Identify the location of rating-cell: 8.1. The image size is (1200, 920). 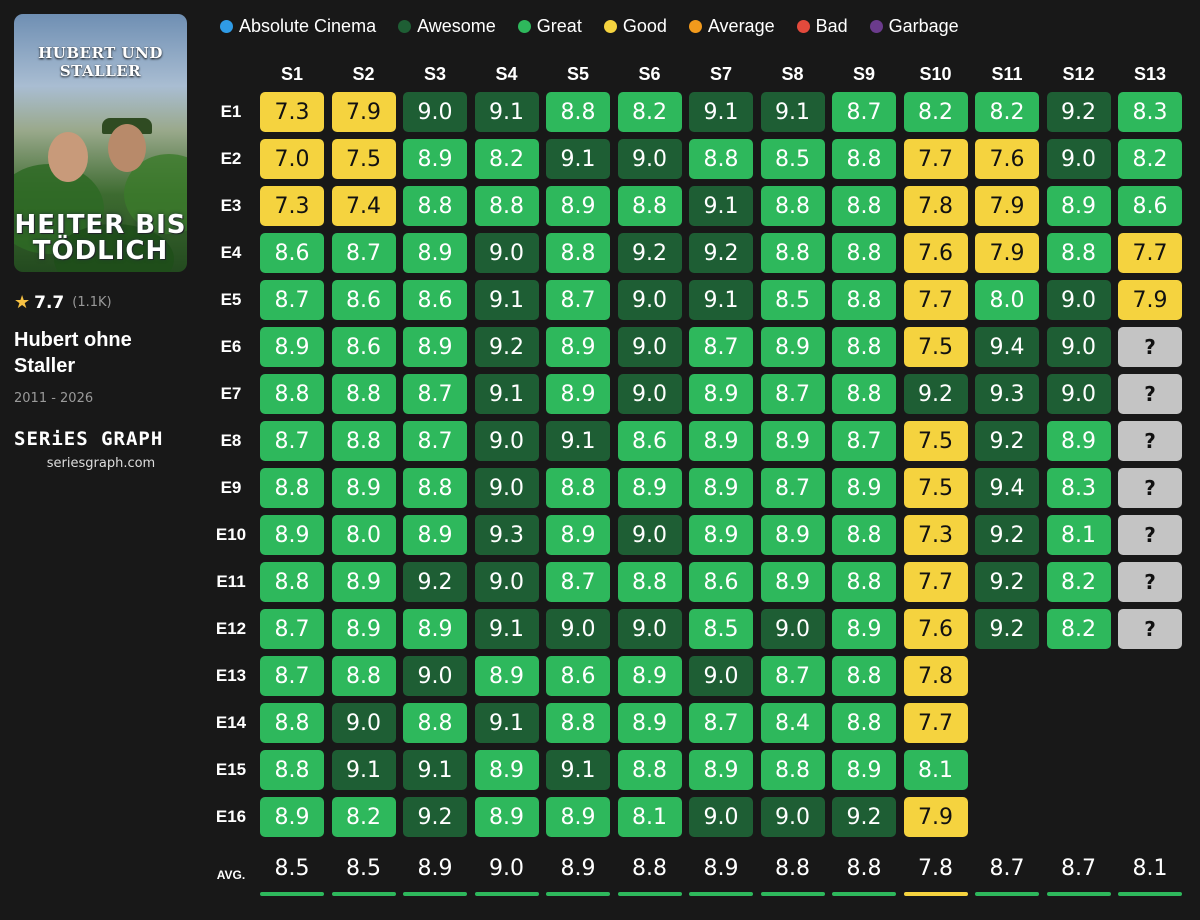
(1078, 535).